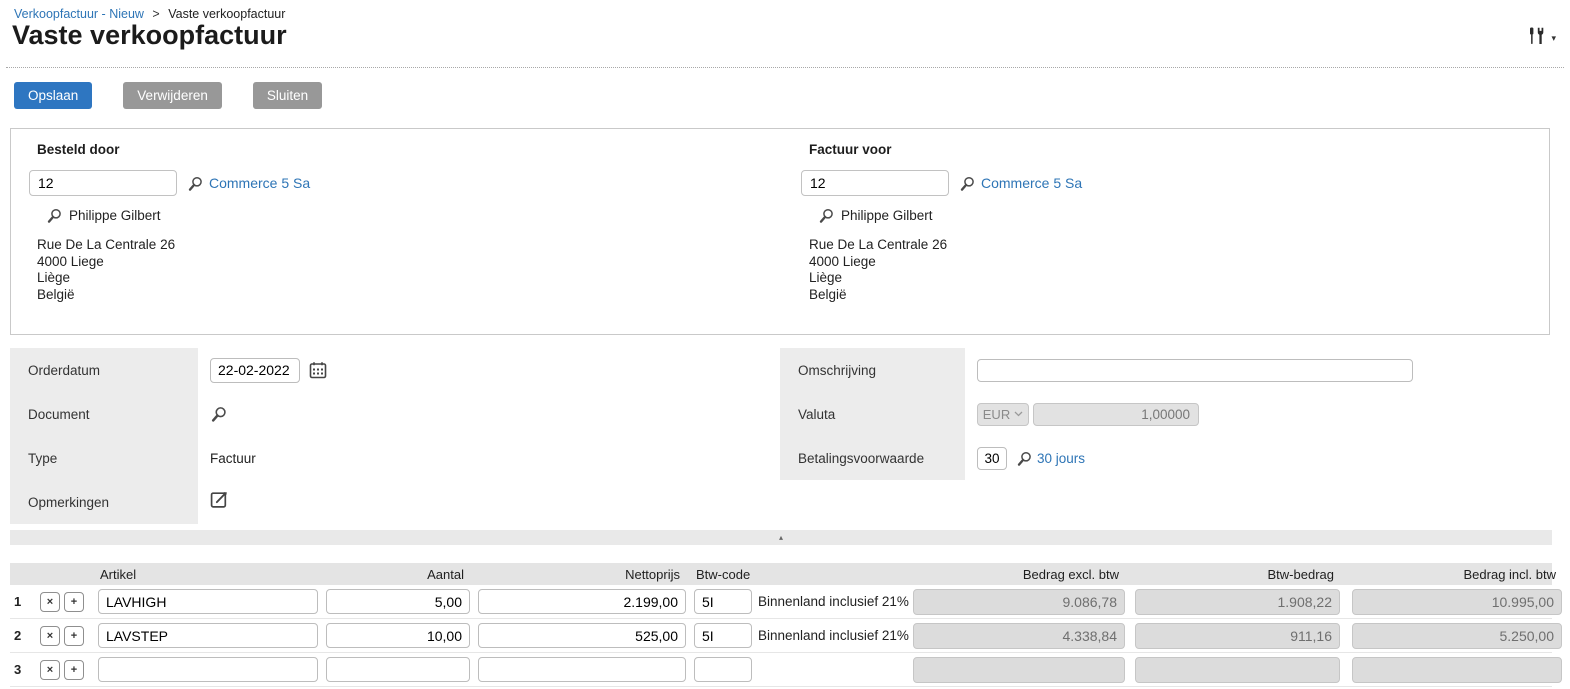  I want to click on header-bedrag-excl-btw: Bedrag excl. btw, so click(1070, 574).